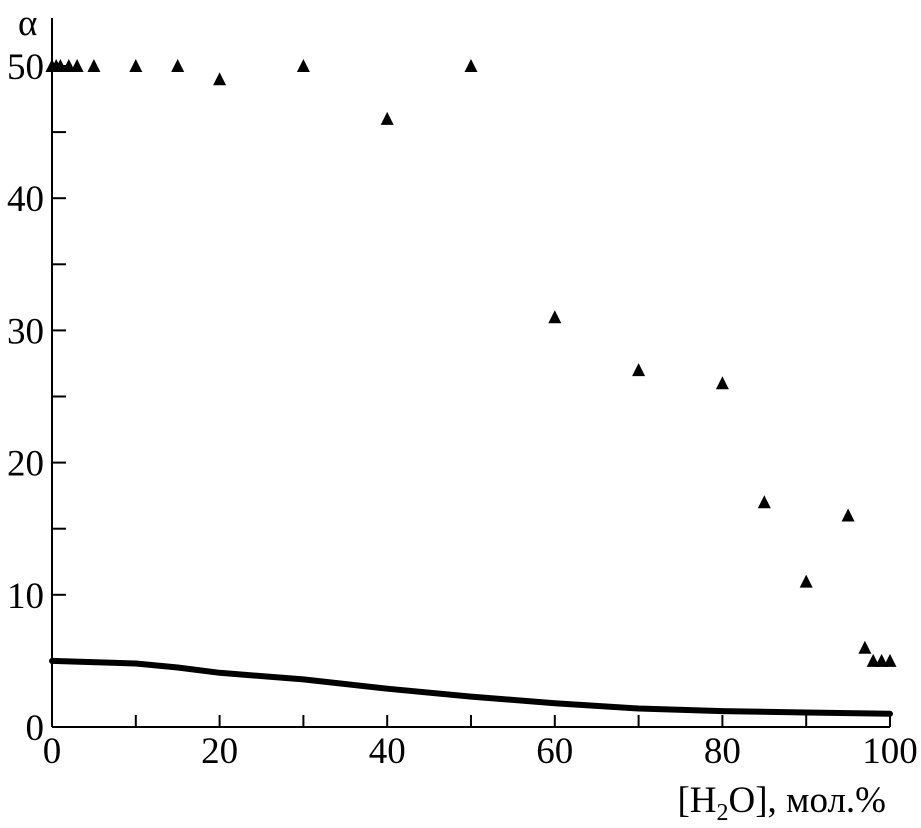 Image resolution: width=921 pixels, height=828 pixels. What do you see at coordinates (25, 464) in the screenshot?
I see `y-tick-label: 20` at bounding box center [25, 464].